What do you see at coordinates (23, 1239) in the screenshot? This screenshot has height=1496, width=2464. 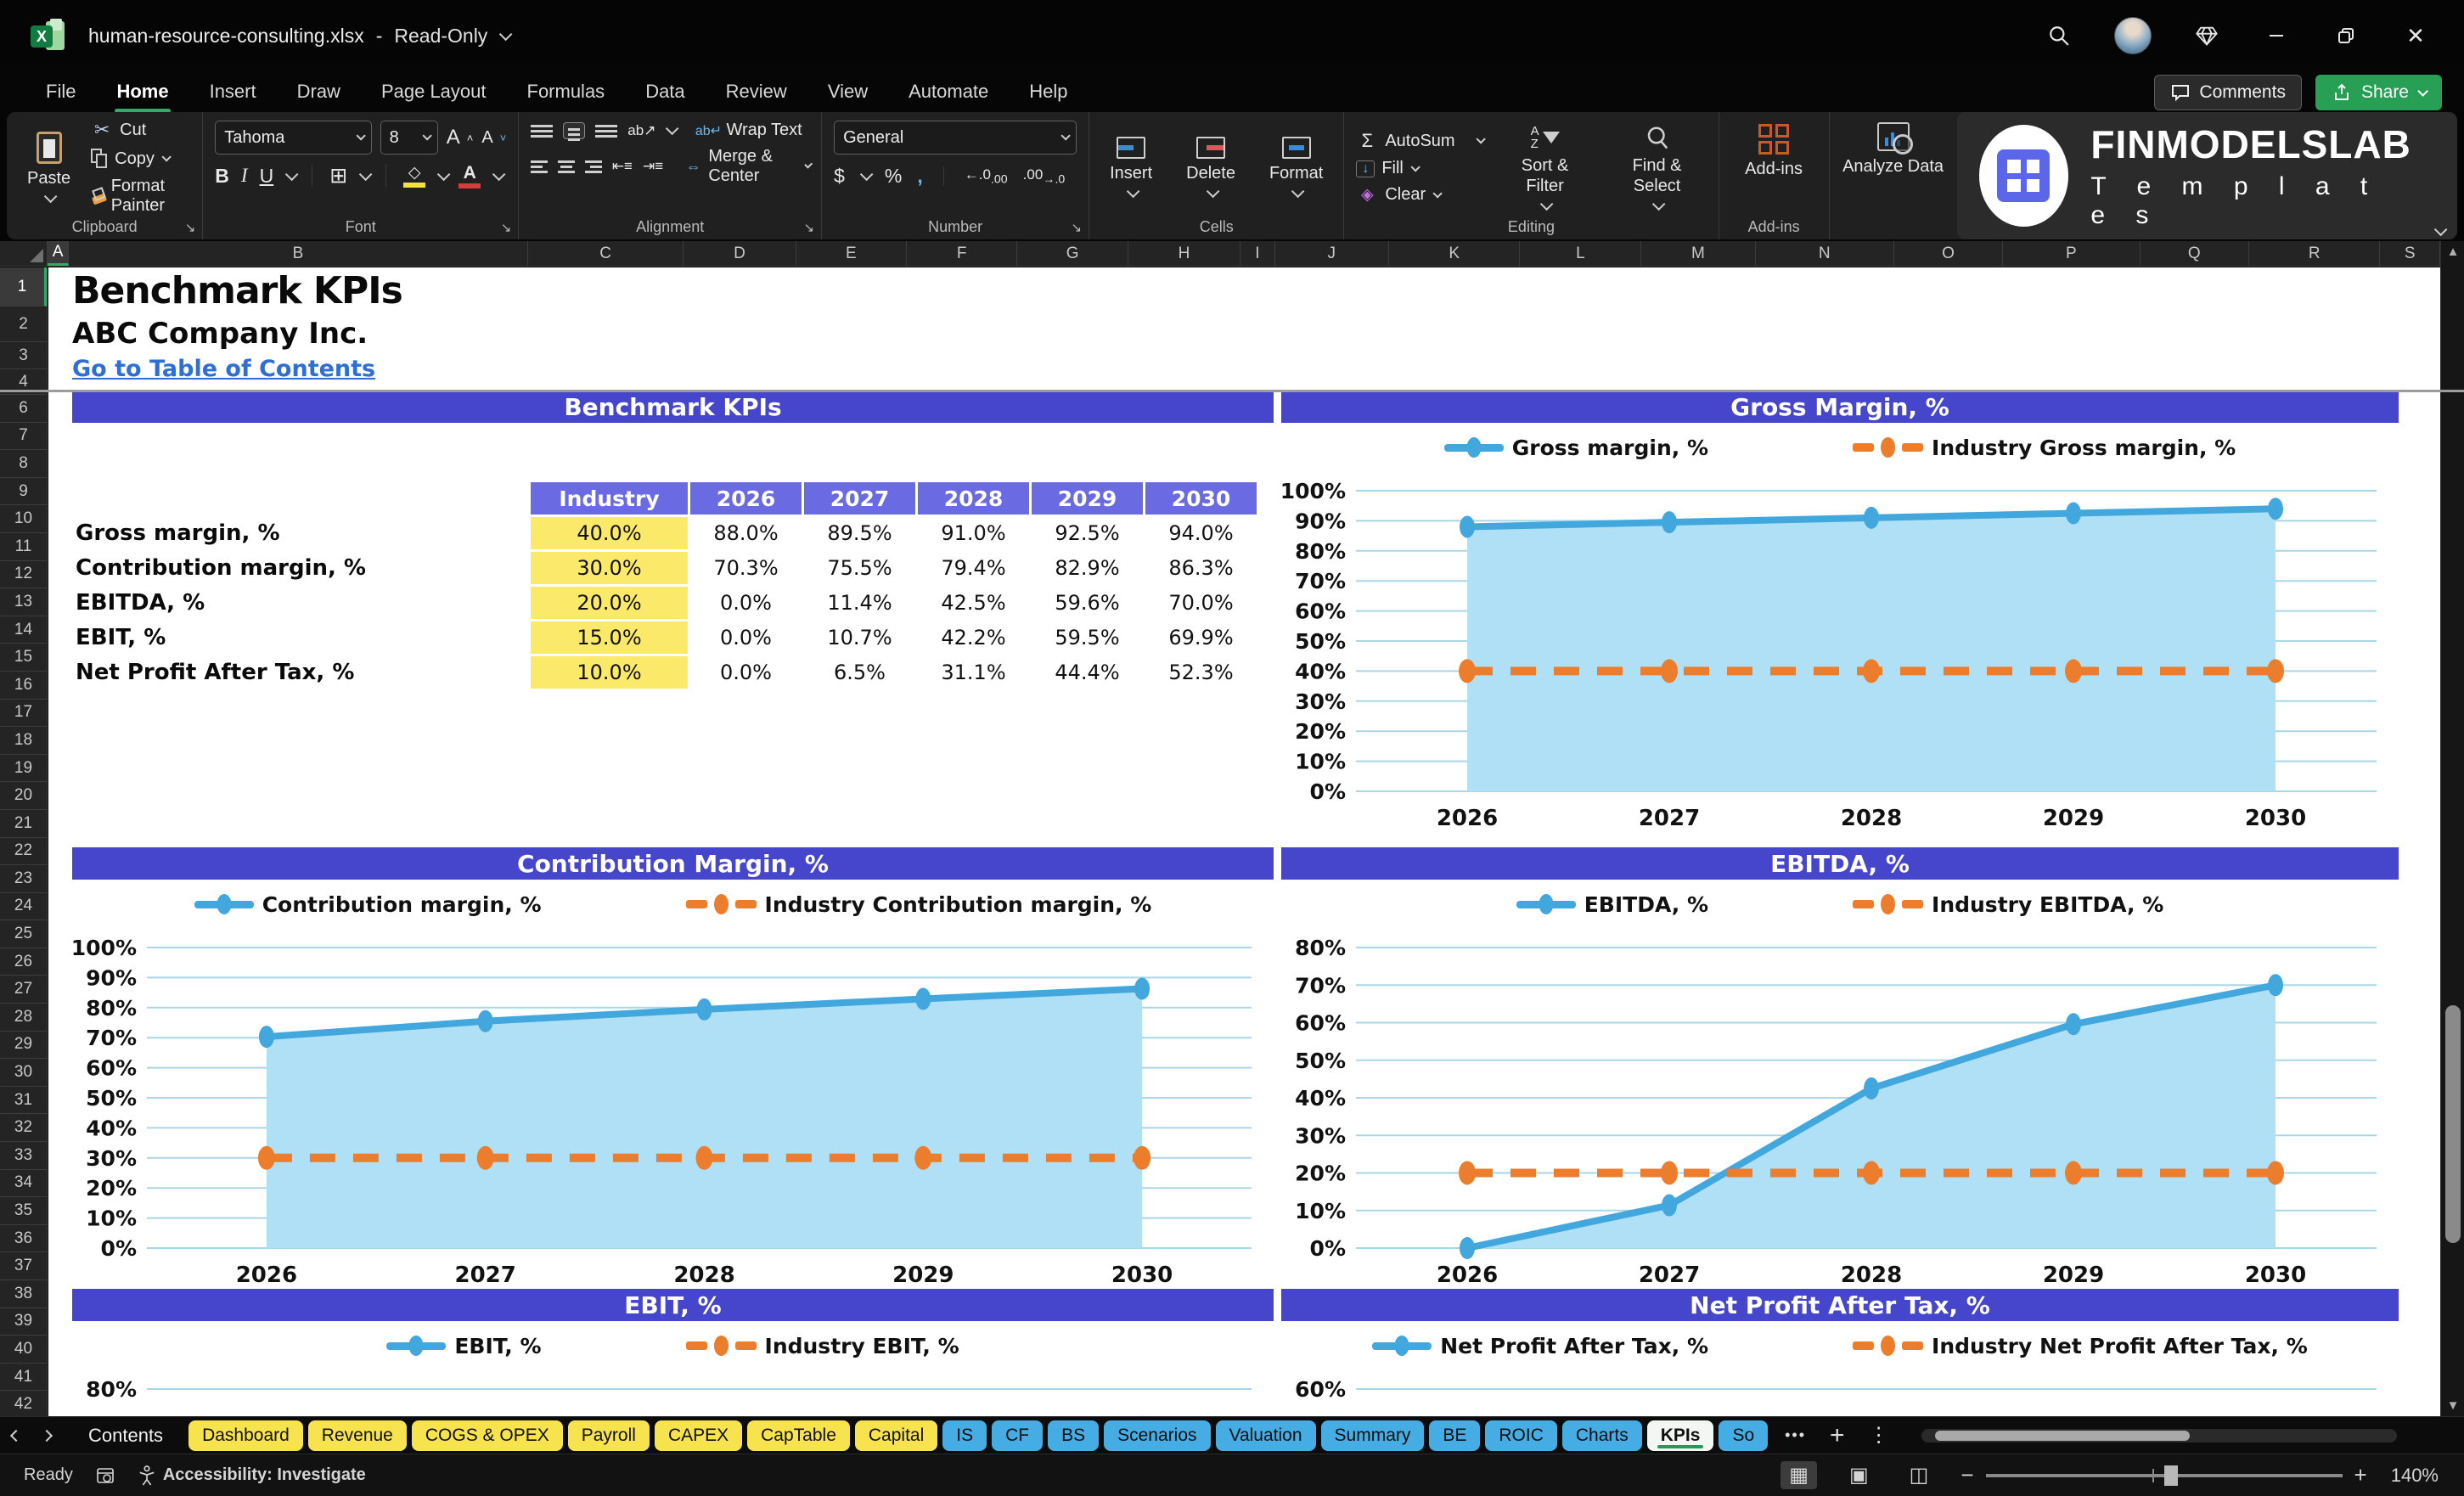 I see `row-header-36: 36` at bounding box center [23, 1239].